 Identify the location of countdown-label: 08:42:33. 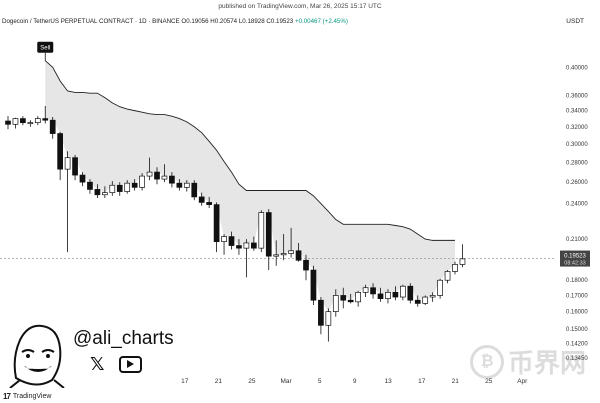
(574, 264).